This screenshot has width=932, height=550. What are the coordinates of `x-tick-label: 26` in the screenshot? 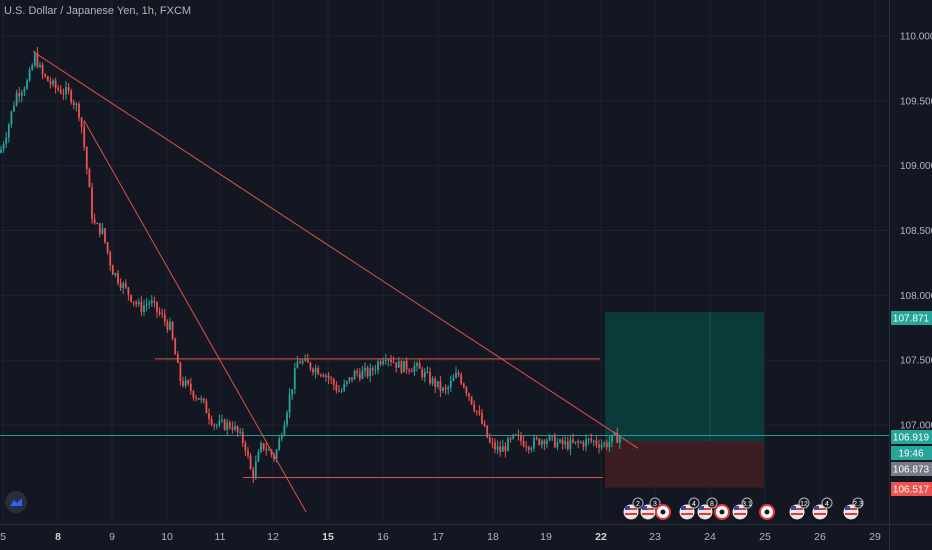 It's located at (820, 537).